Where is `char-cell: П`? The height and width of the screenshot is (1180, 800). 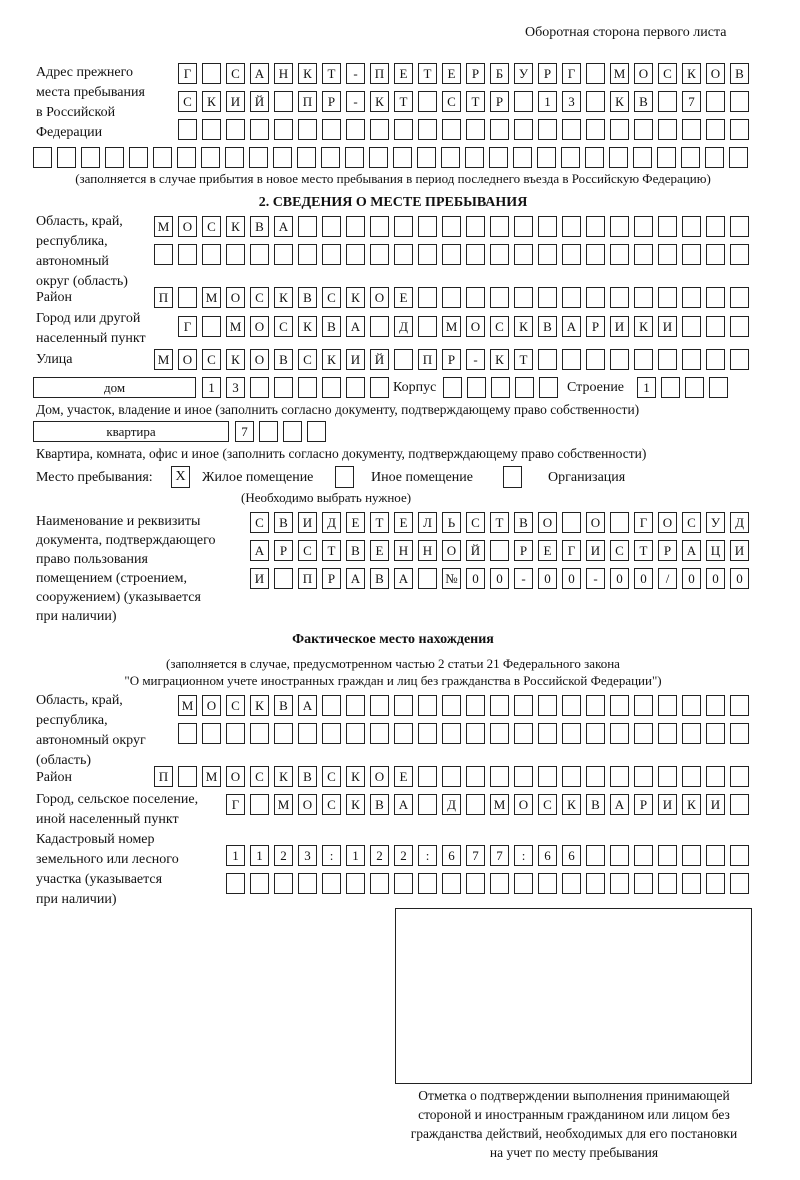
char-cell: П is located at coordinates (163, 776).